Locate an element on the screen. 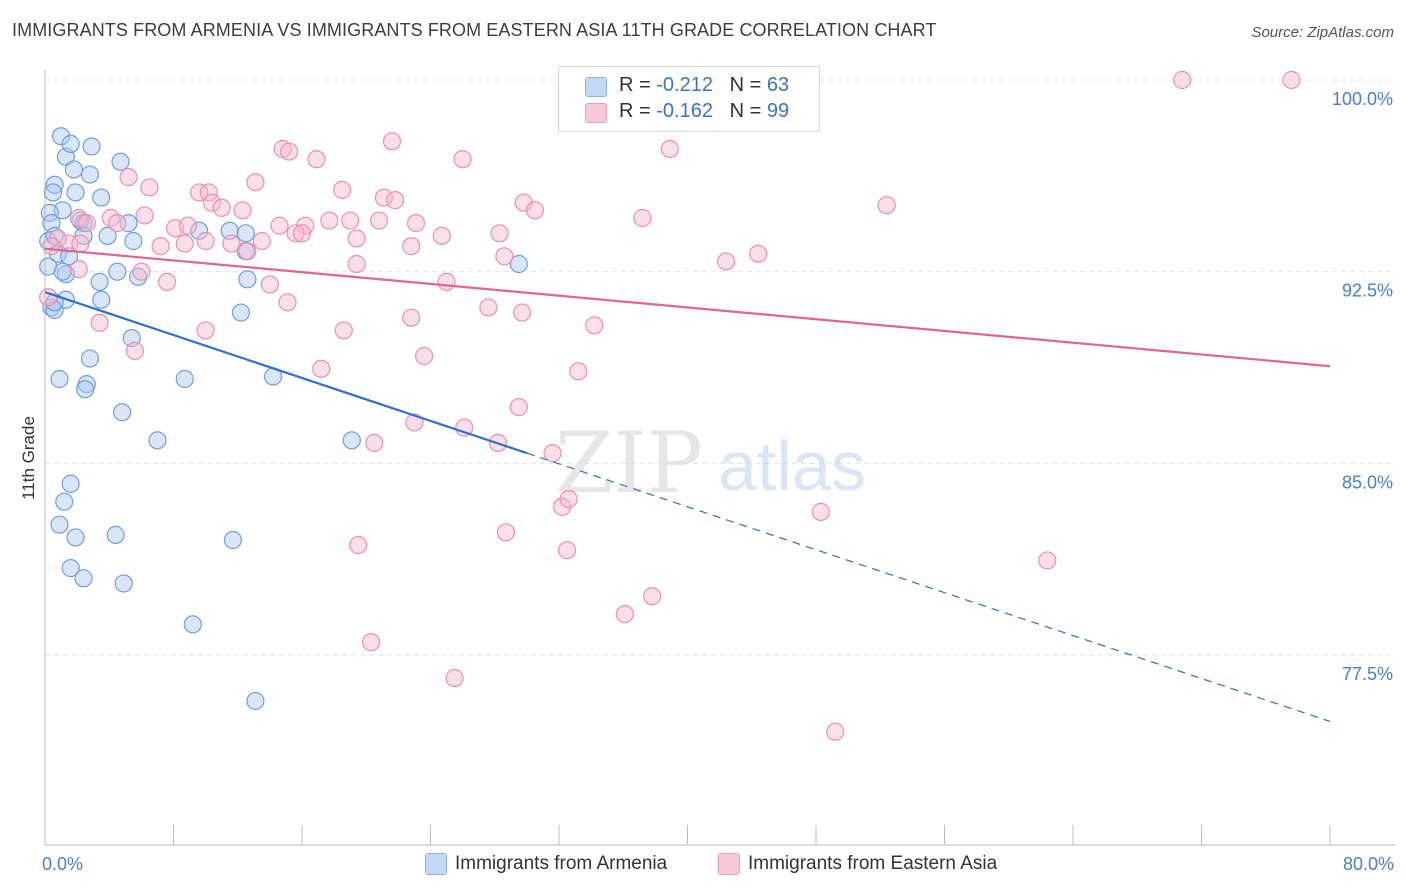 This screenshot has width=1406, height=892. x-tick-label: 80.0% is located at coordinates (1368, 864).